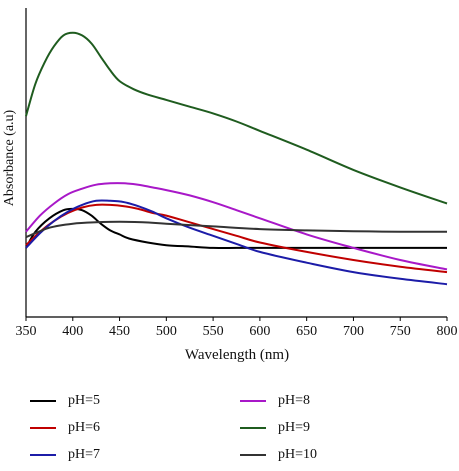 This screenshot has width=459, height=471. What do you see at coordinates (65, 401) in the screenshot?
I see `legend-item: pH=5` at bounding box center [65, 401].